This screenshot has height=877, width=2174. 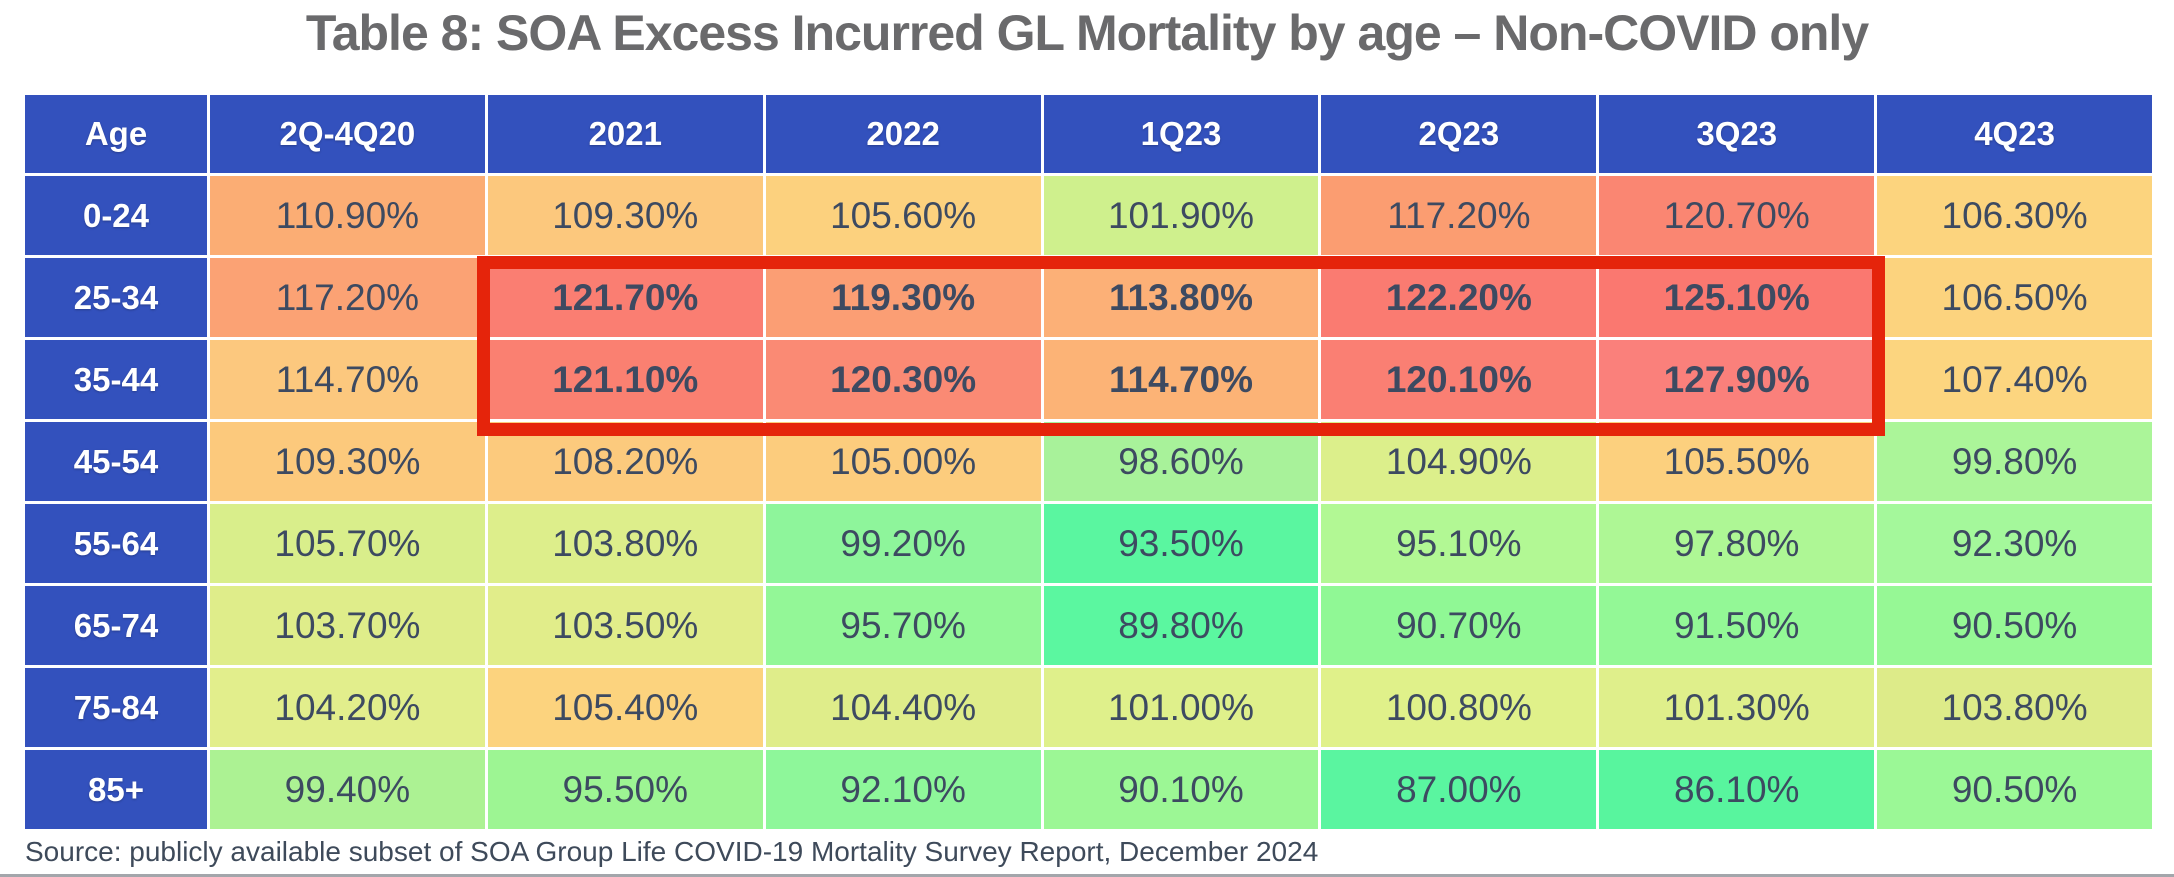 I want to click on table-cell: 89.80%, so click(x=1181, y=625).